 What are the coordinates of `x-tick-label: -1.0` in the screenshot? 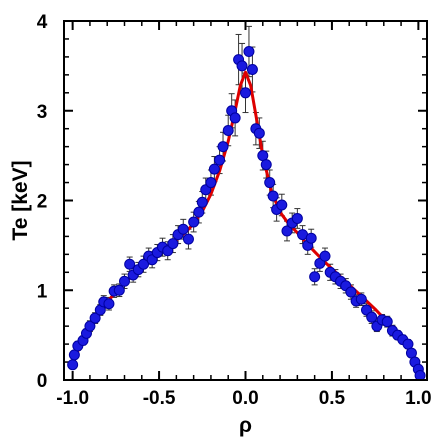 It's located at (72, 398).